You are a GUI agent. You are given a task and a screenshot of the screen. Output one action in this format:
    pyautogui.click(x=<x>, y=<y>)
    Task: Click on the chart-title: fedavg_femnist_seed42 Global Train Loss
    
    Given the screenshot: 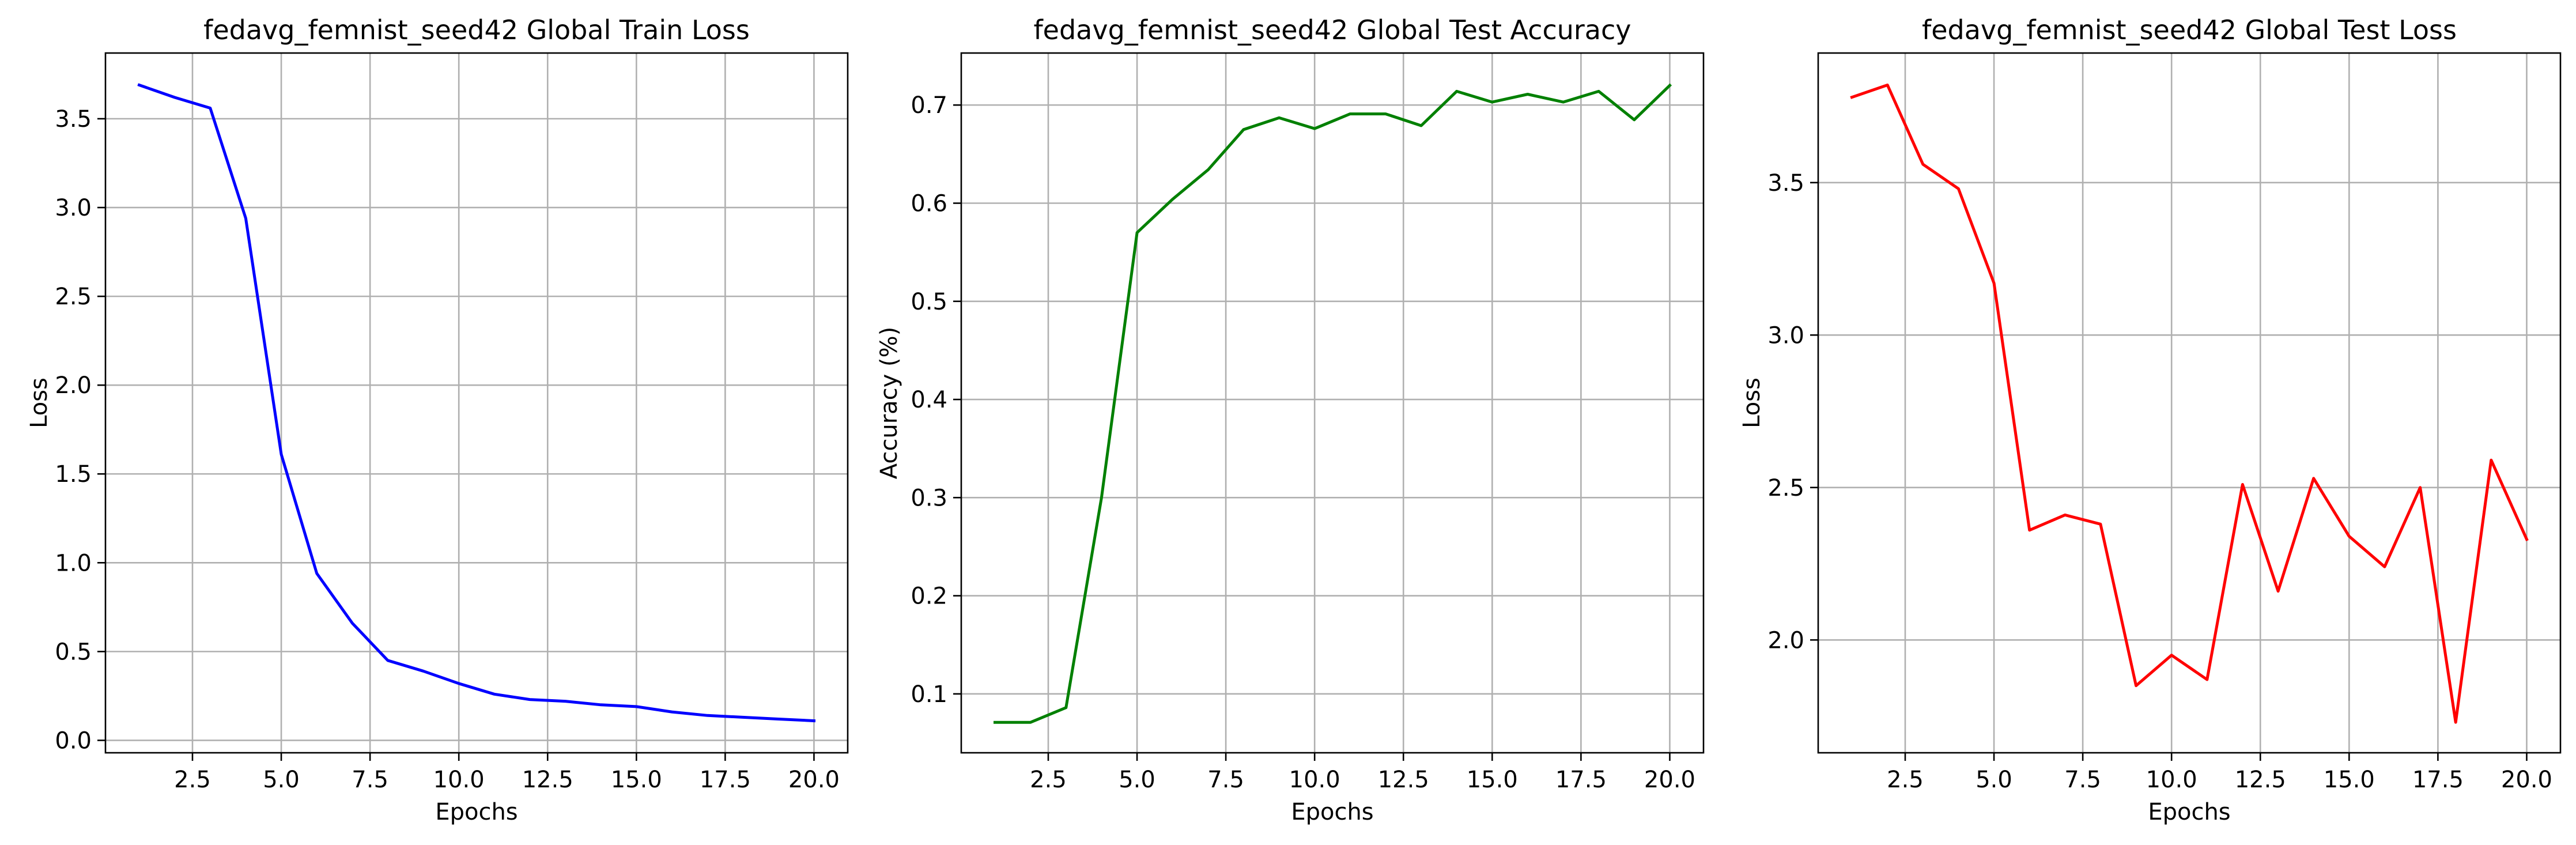 What is the action you would take?
    pyautogui.click(x=476, y=30)
    